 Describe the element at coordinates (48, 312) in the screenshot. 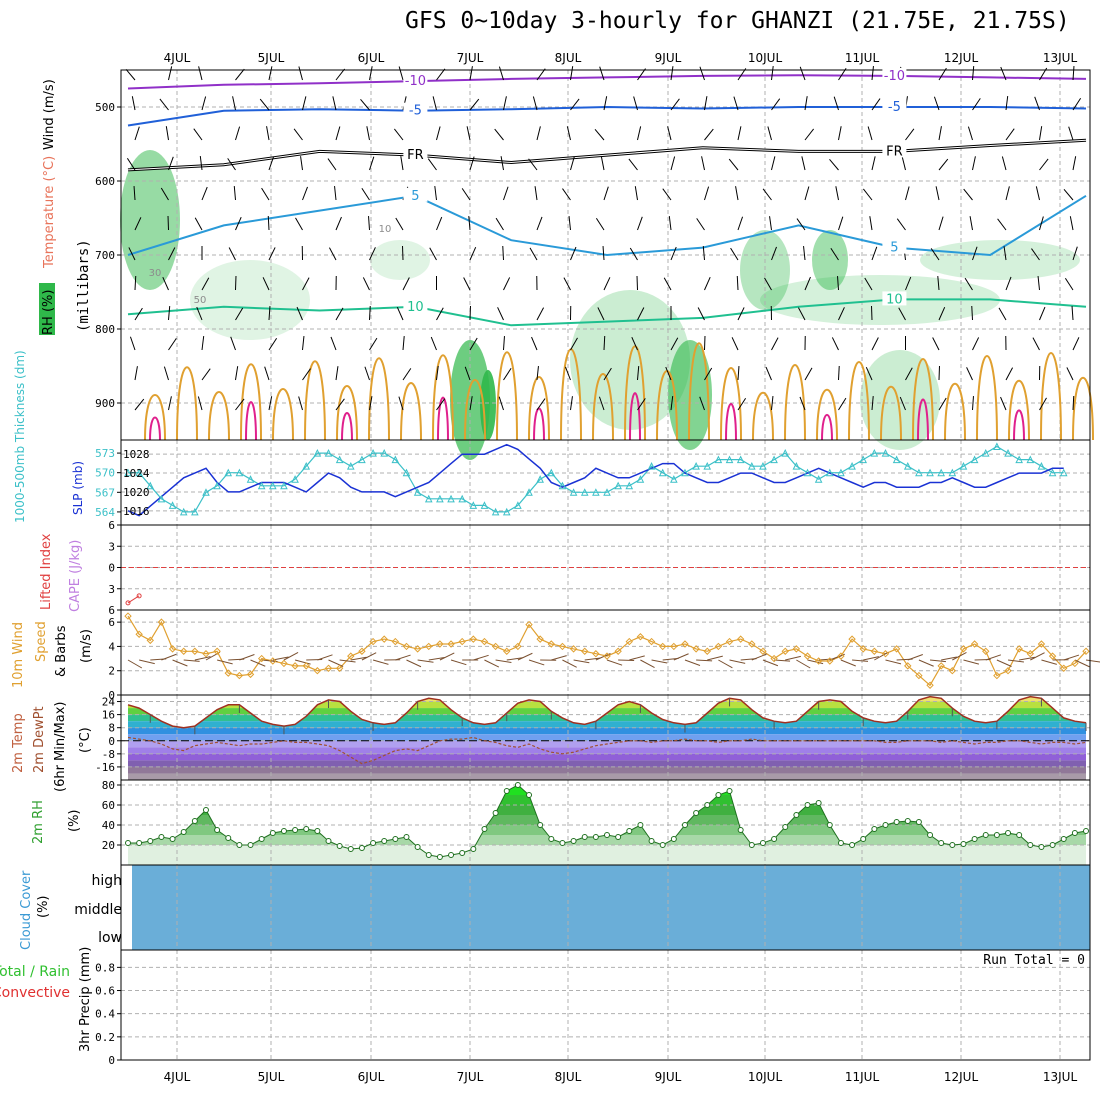

I see `rh-axis-label: RH (%)` at that location.